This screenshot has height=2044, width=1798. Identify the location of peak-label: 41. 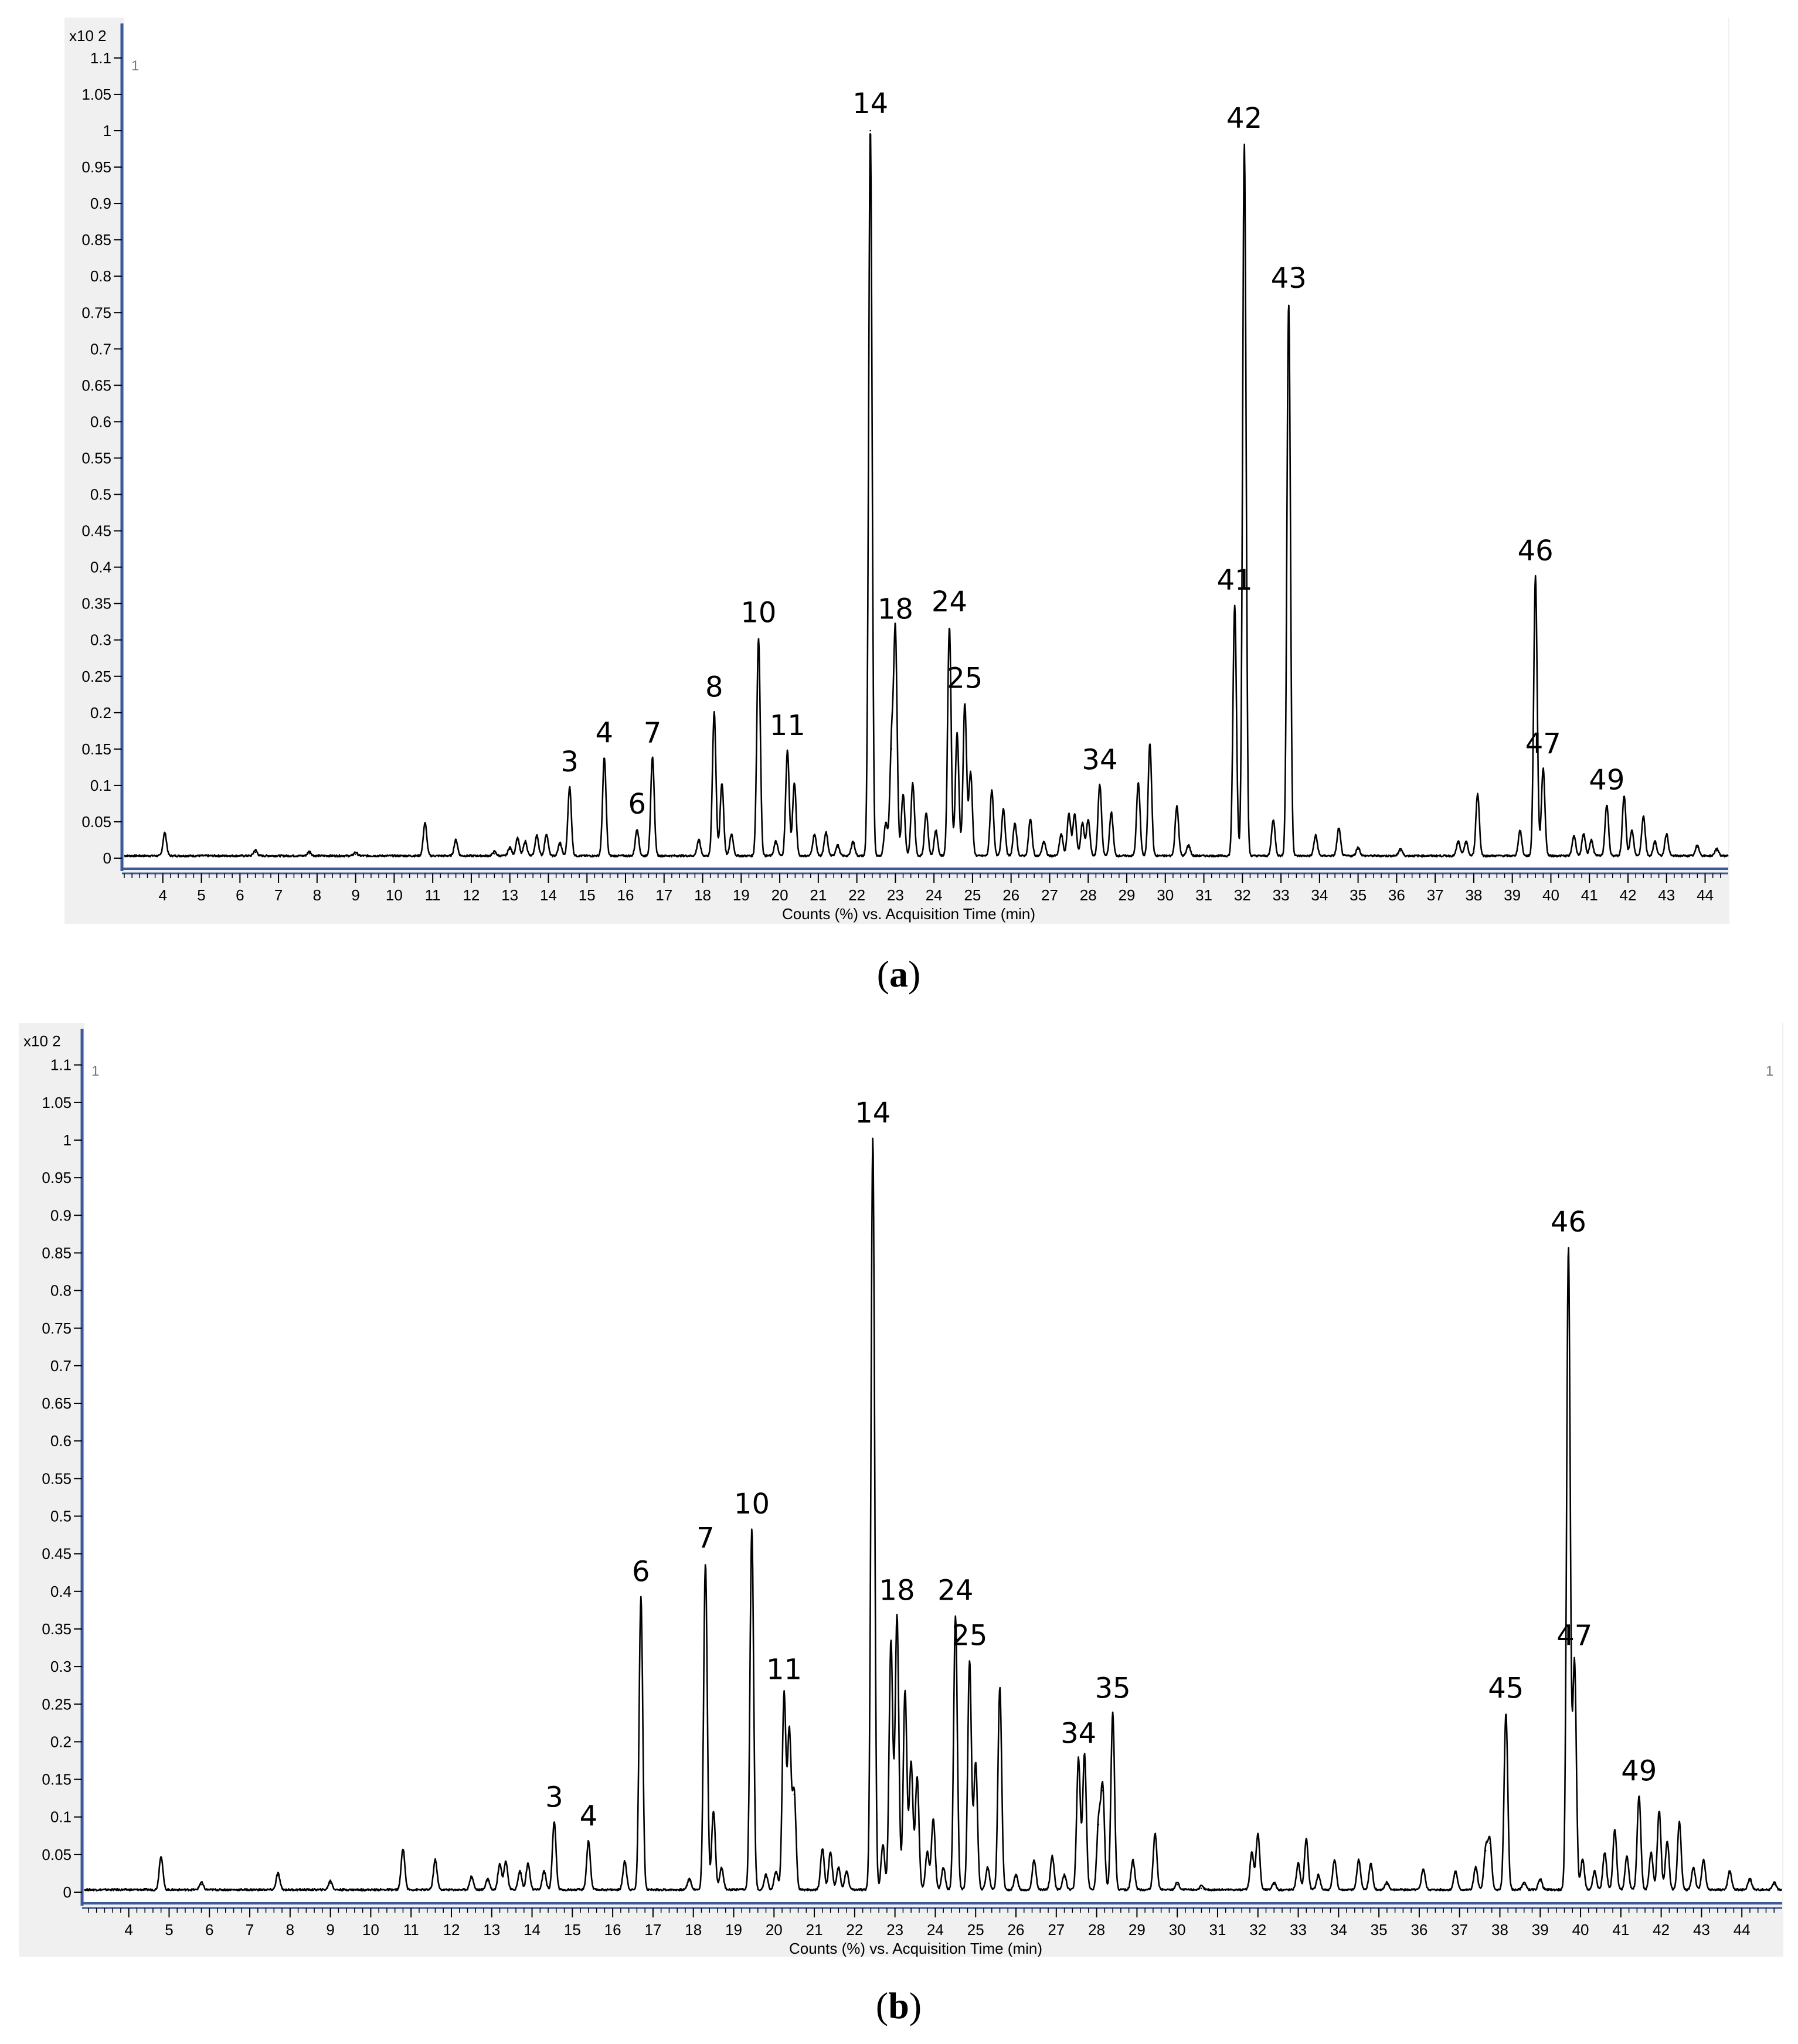
(1235, 580).